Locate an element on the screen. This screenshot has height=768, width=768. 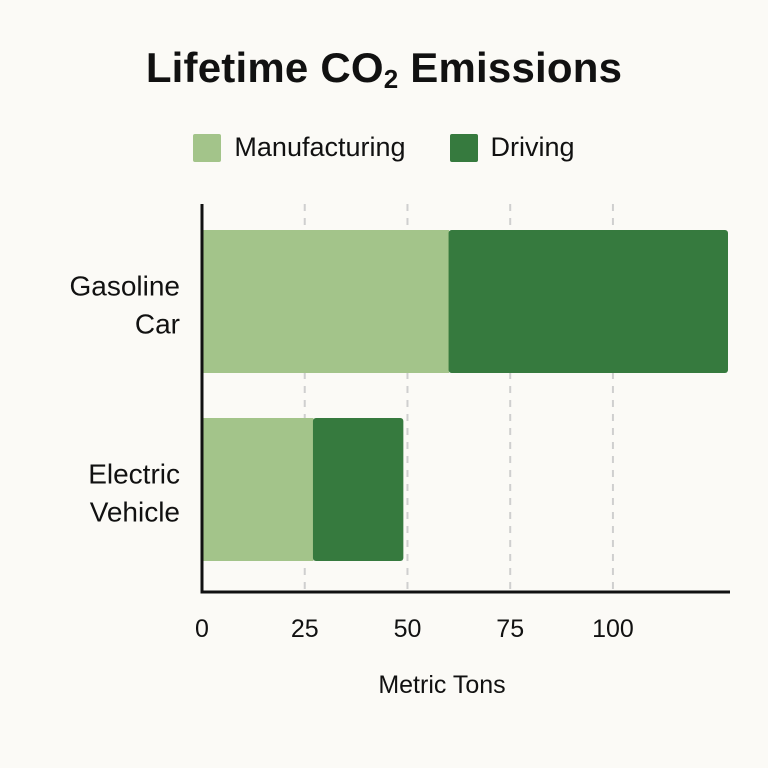
x-tick-label-50: 50 is located at coordinates (408, 629).